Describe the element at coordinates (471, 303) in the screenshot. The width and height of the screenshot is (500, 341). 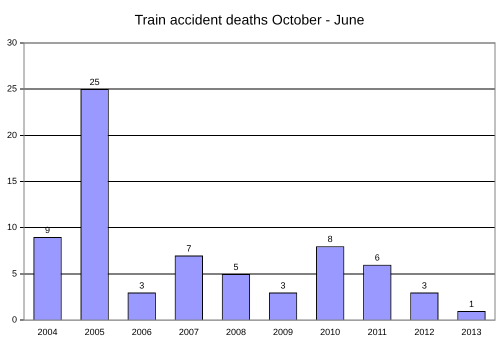
I see `data-label: 1` at that location.